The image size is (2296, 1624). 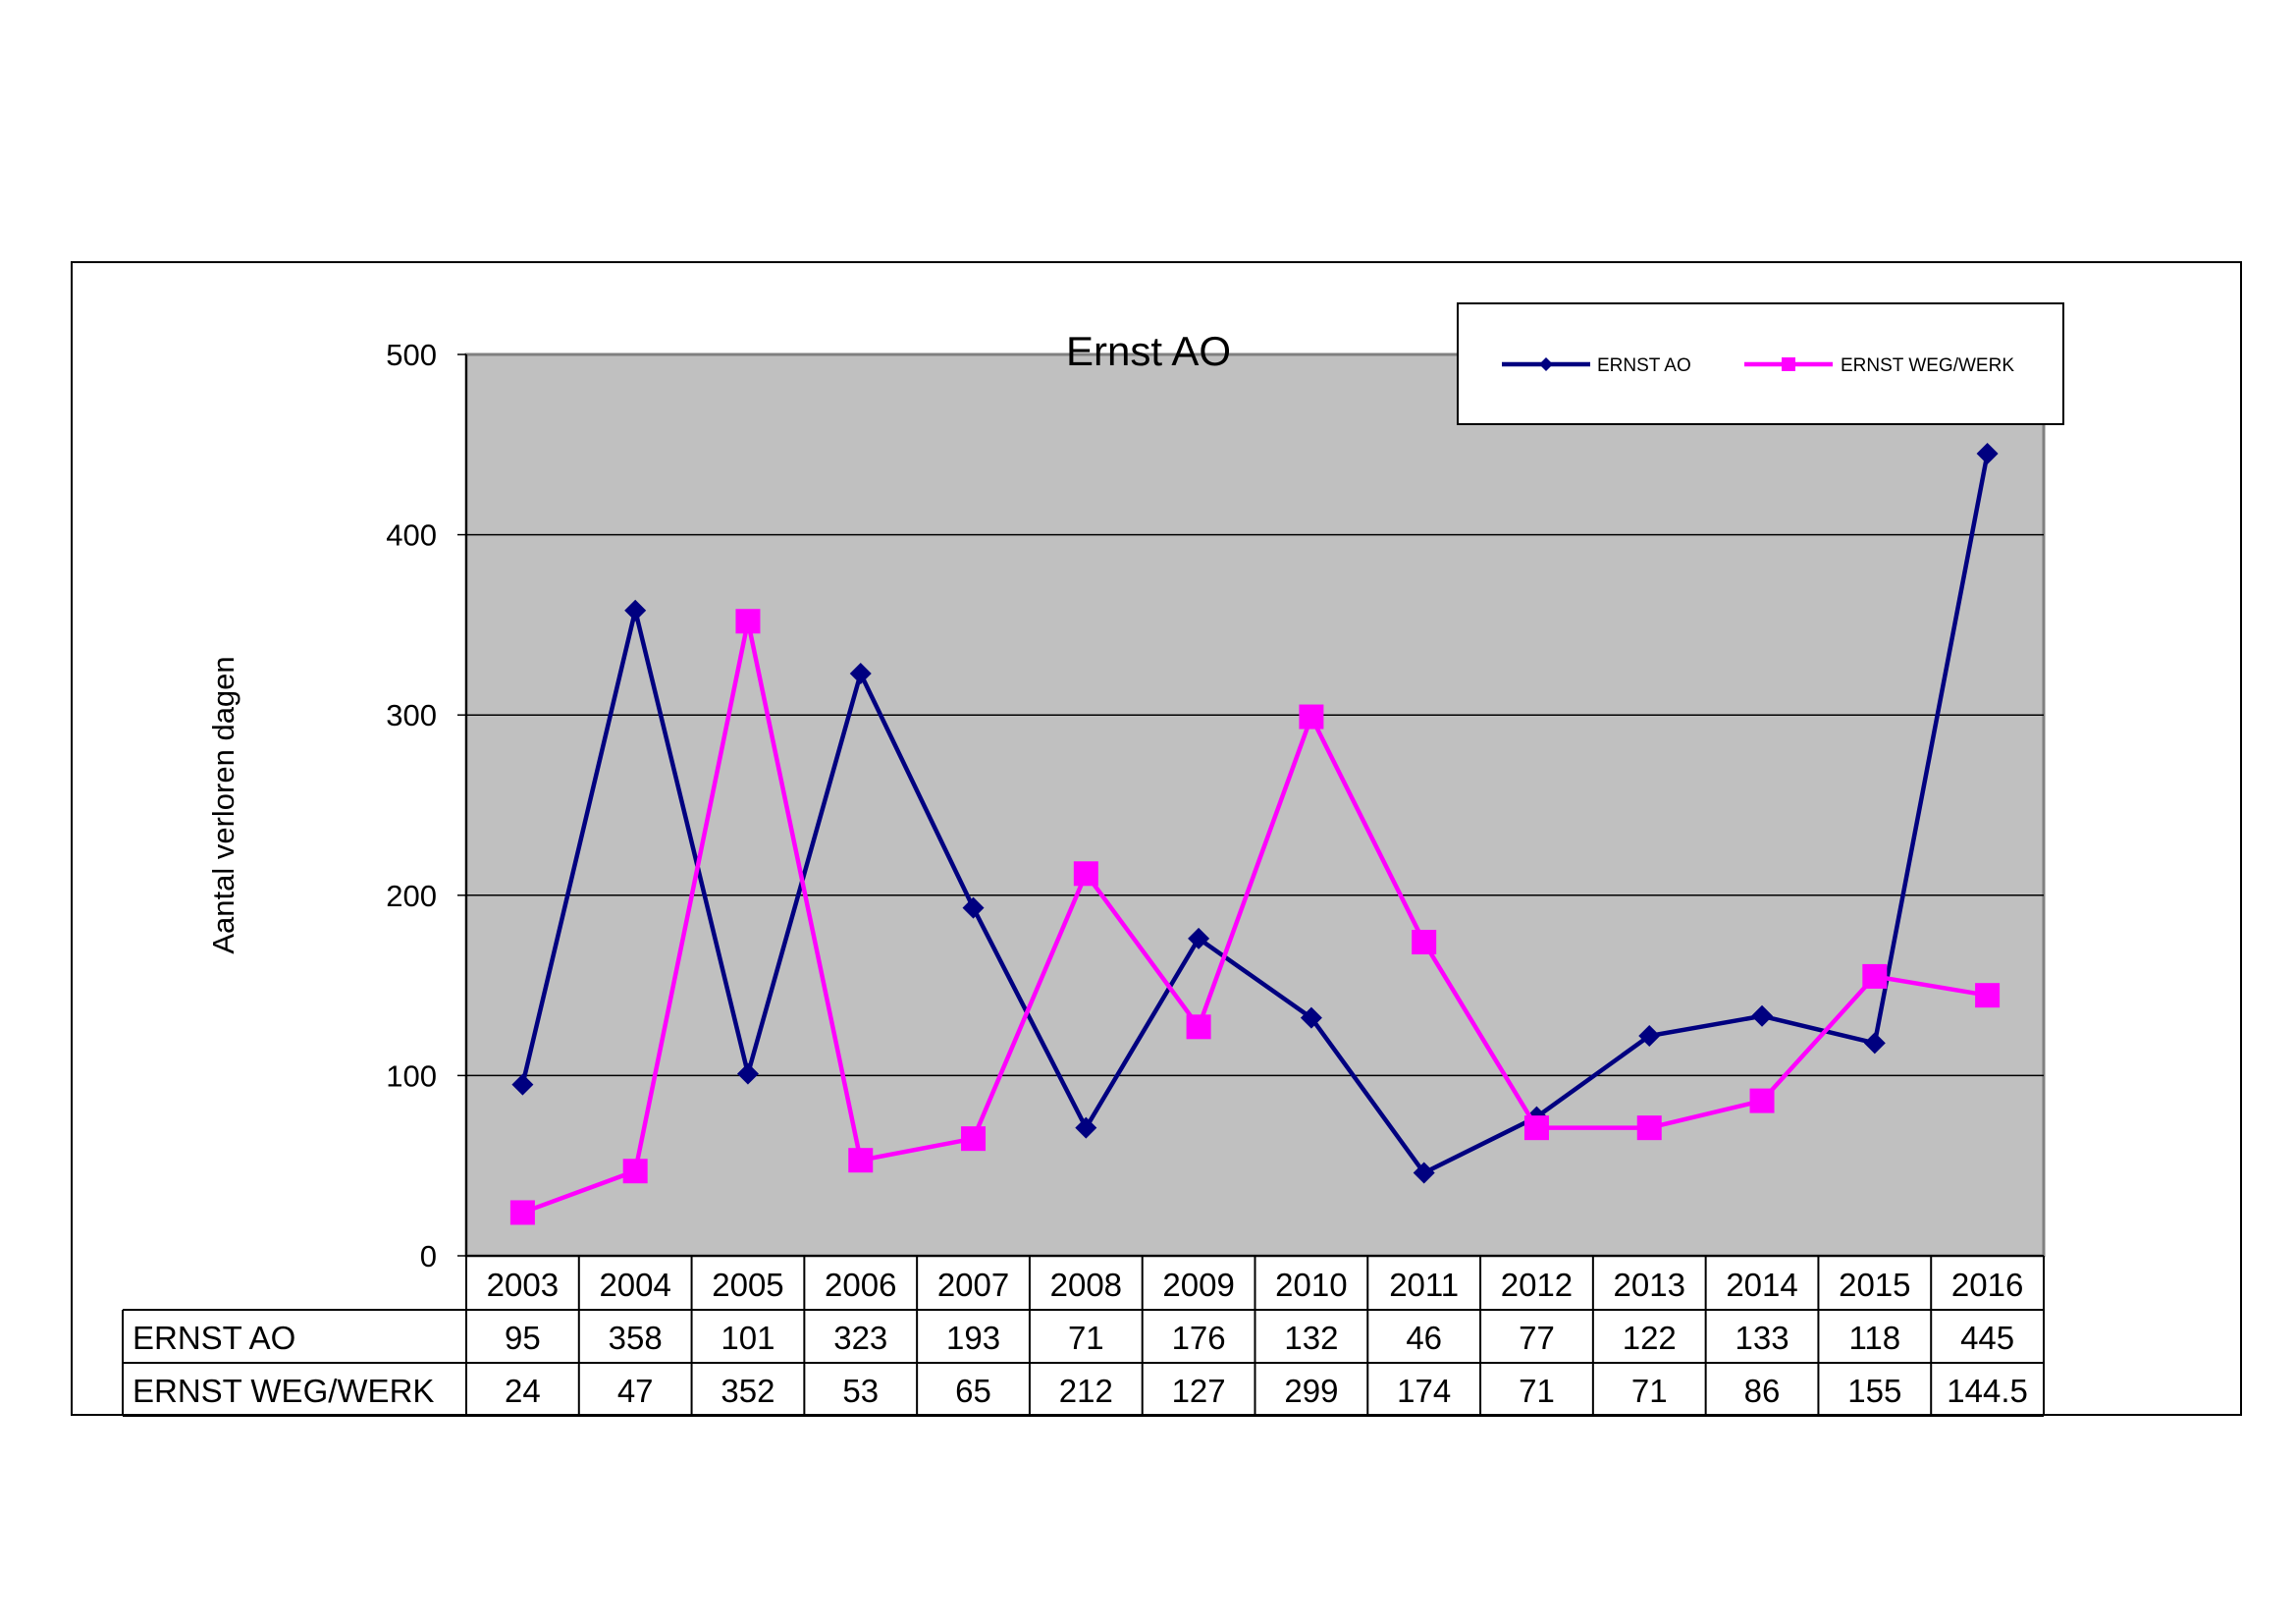 I want to click on table-cell: 46, so click(x=1424, y=1338).